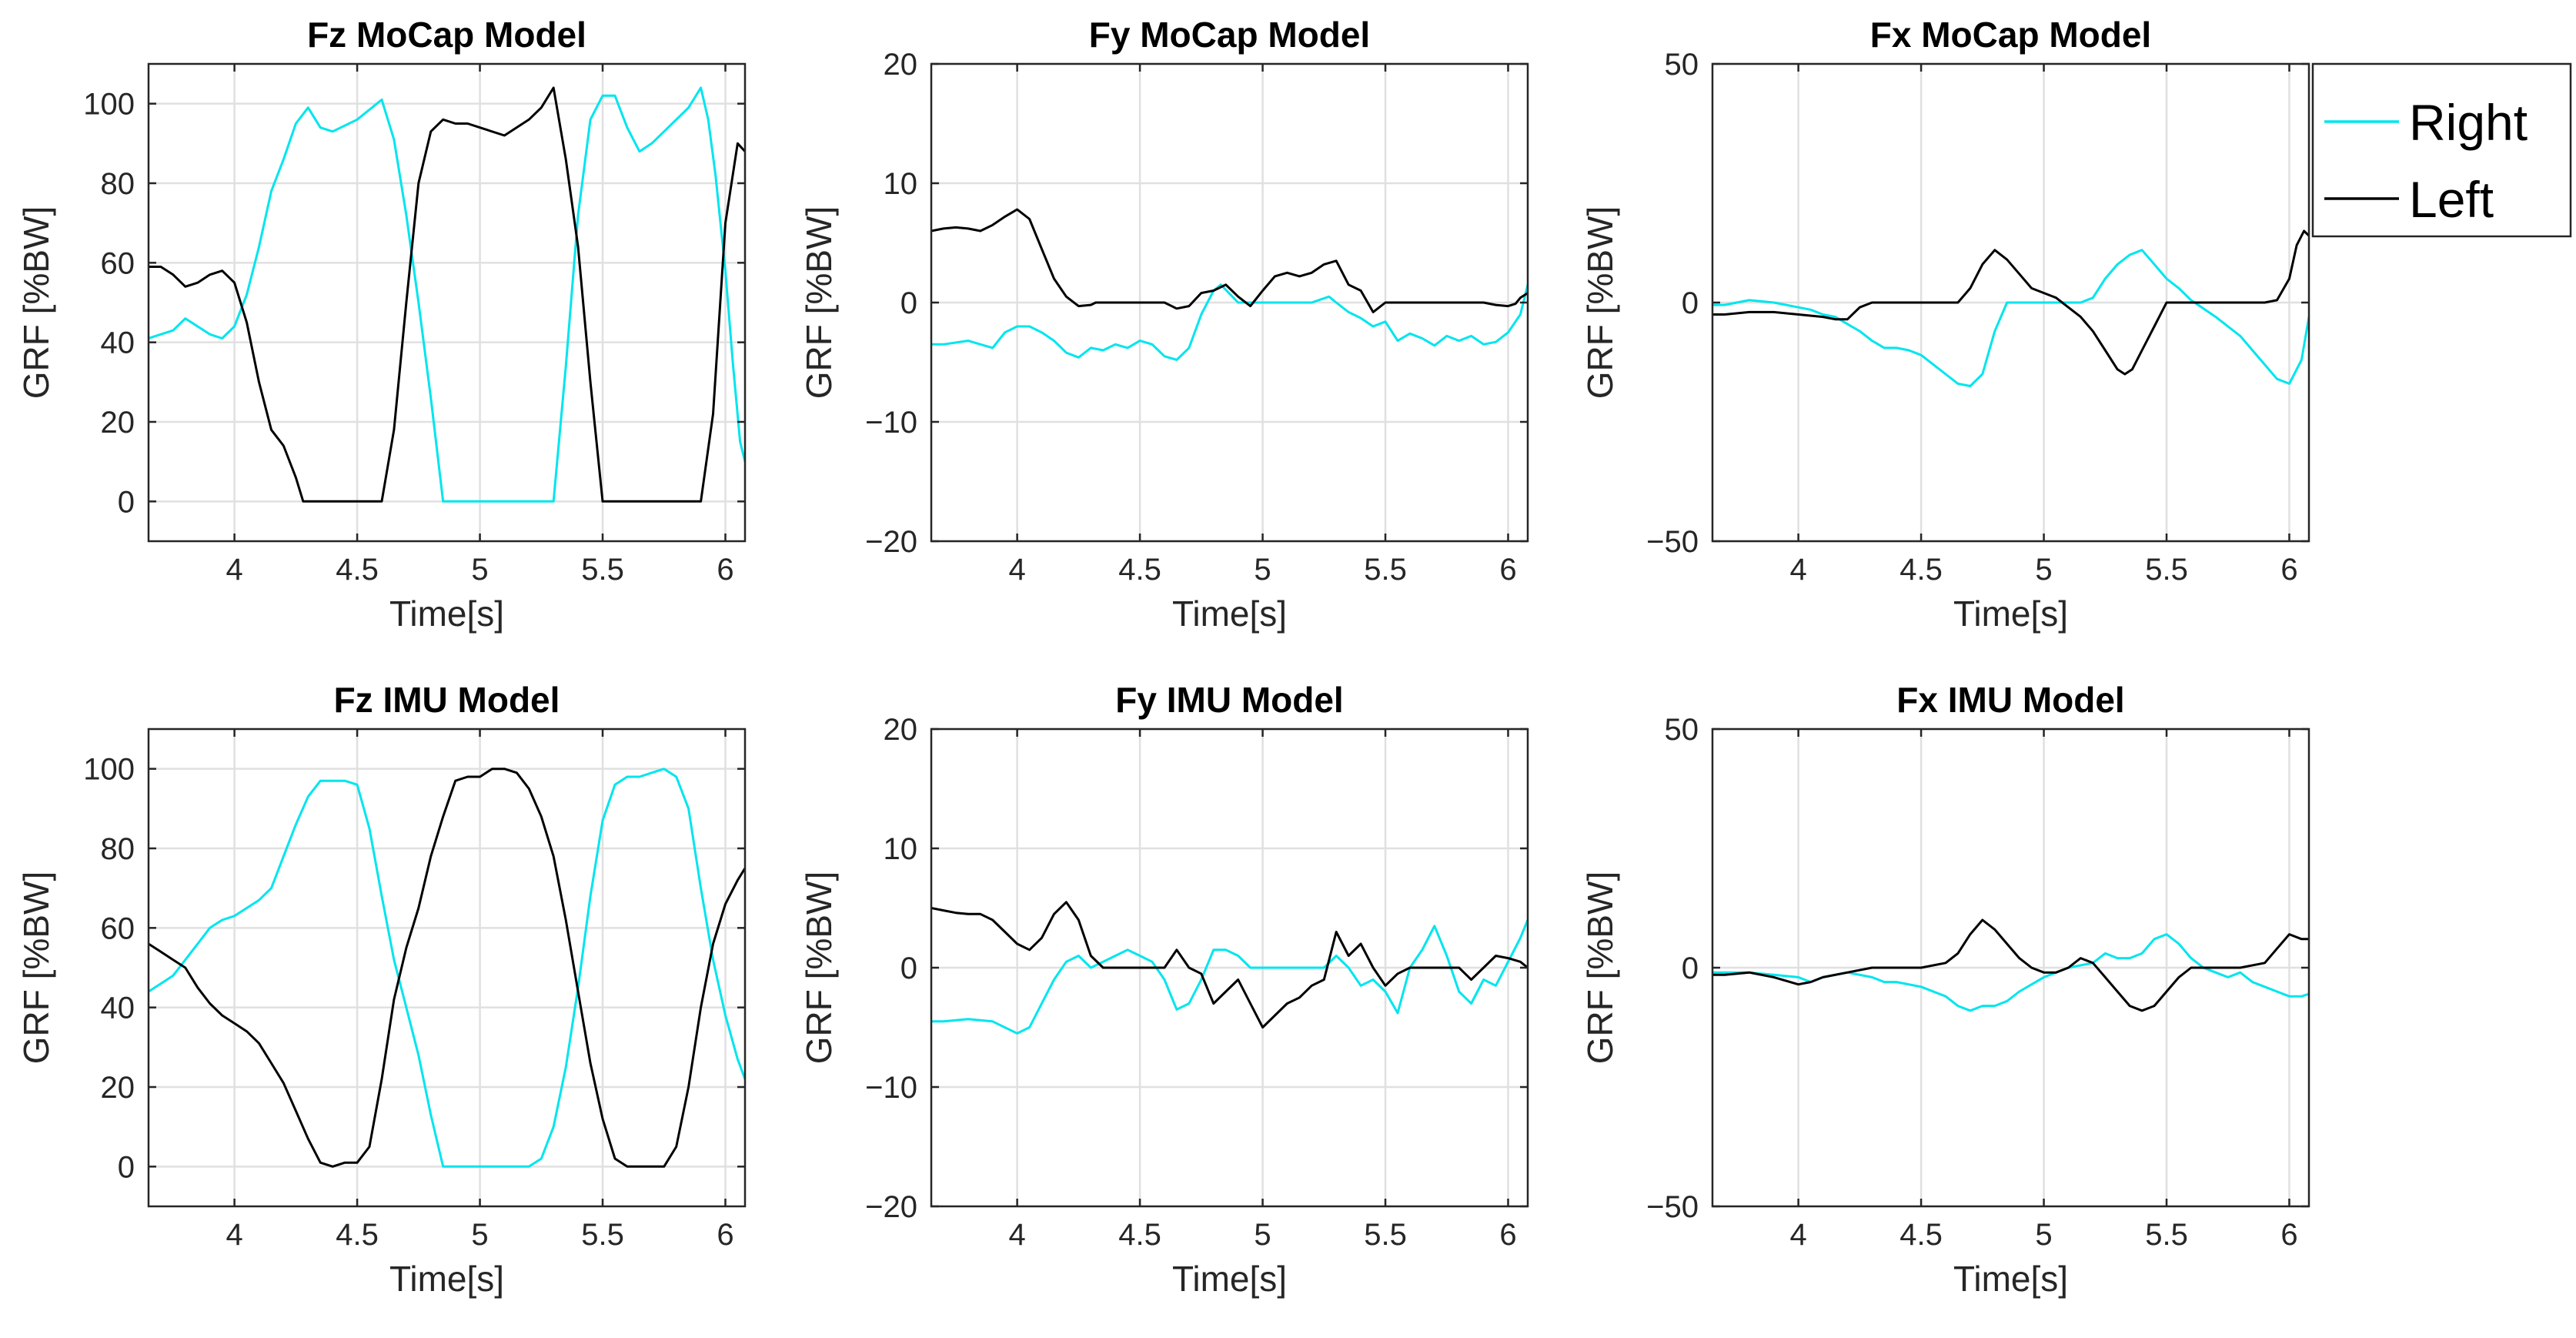 Image resolution: width=2576 pixels, height=1338 pixels. I want to click on chart-title: Fz MoCap Model, so click(446, 35).